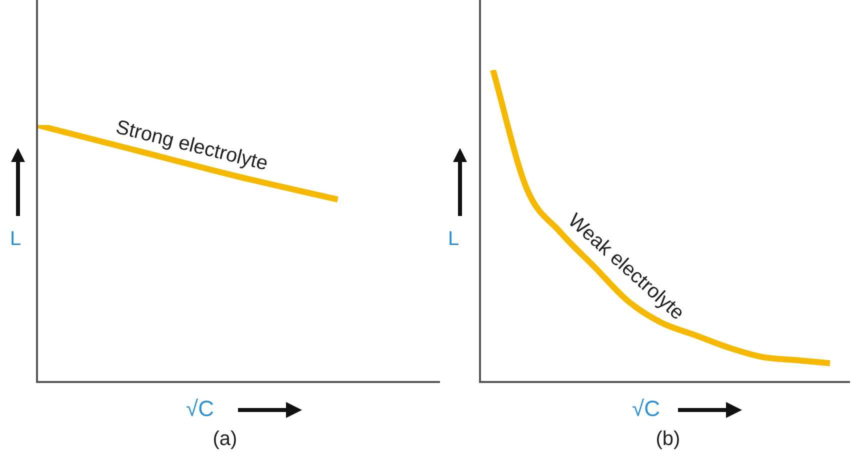 This screenshot has width=854, height=459. Describe the element at coordinates (668, 439) in the screenshot. I see `text: (b)` at that location.